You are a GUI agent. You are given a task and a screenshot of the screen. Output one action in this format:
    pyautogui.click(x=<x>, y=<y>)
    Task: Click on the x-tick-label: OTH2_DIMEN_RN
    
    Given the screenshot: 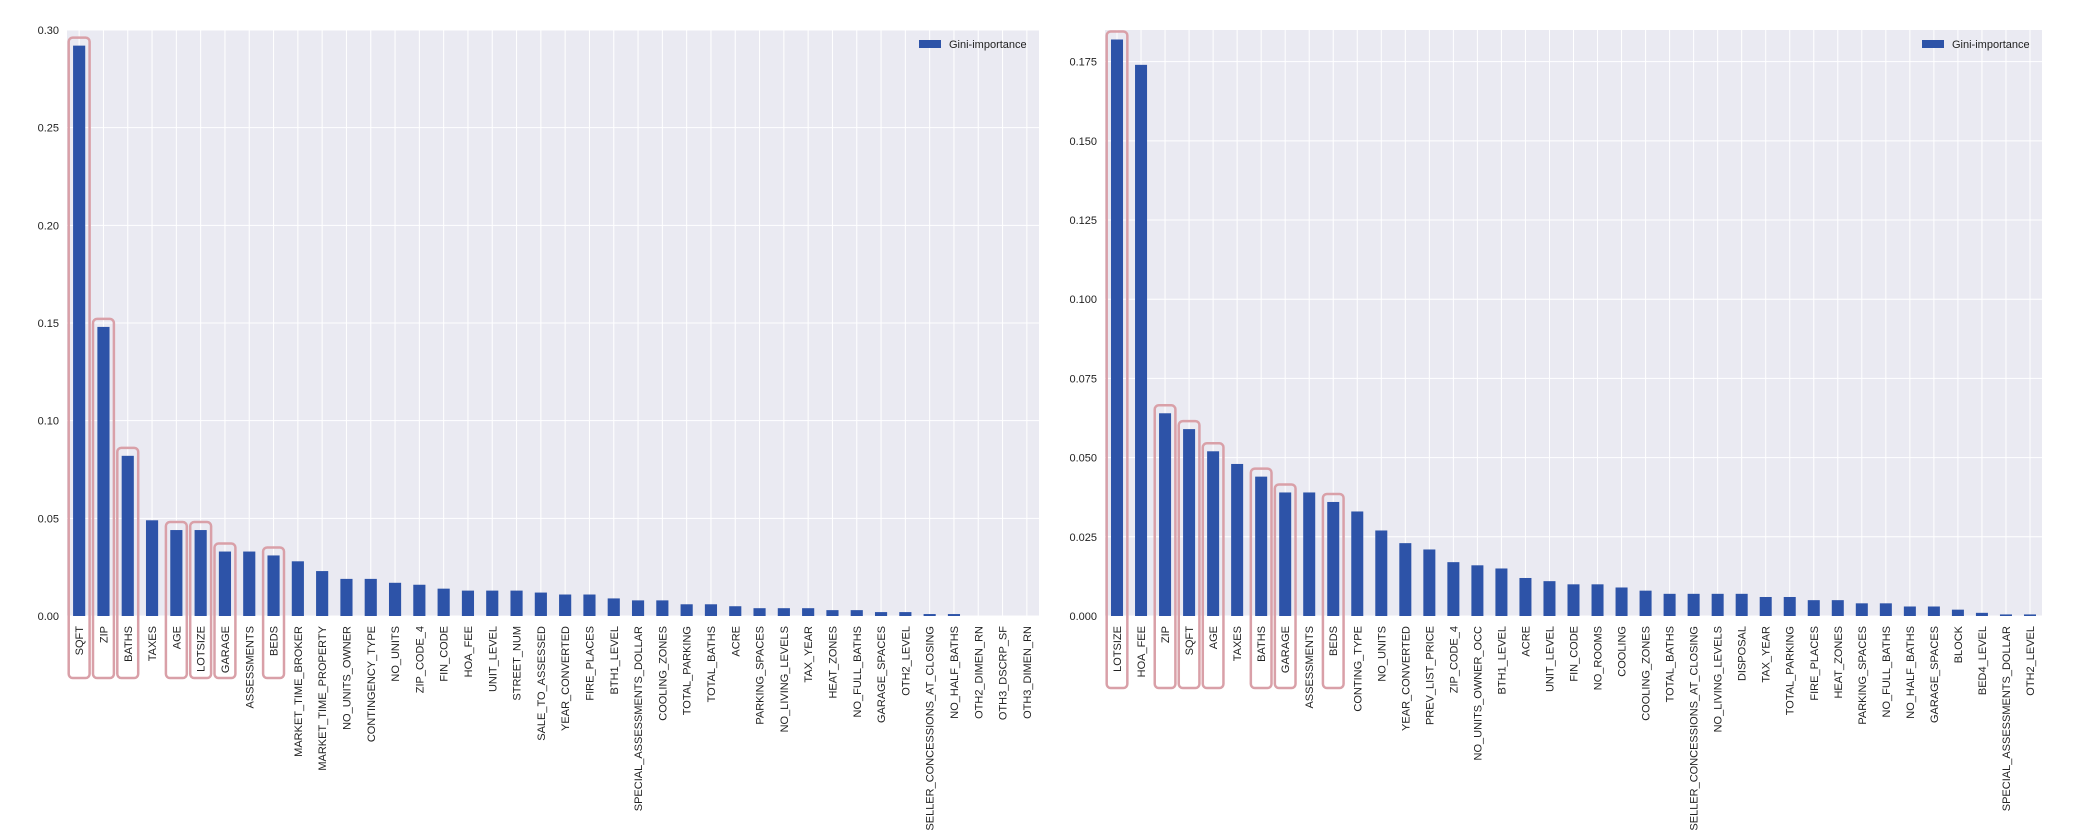 What is the action you would take?
    pyautogui.click(x=979, y=672)
    